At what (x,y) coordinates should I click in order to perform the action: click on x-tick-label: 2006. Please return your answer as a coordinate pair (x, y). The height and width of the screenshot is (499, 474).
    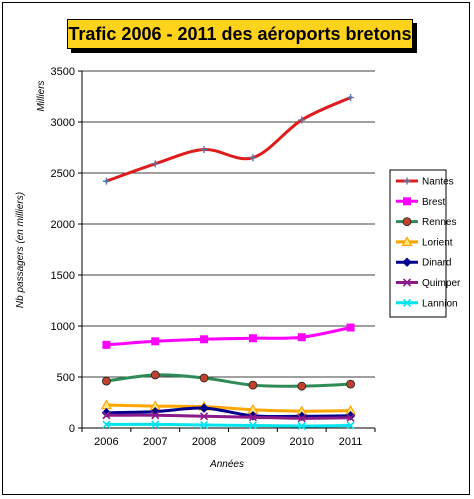
    Looking at the image, I should click on (106, 442).